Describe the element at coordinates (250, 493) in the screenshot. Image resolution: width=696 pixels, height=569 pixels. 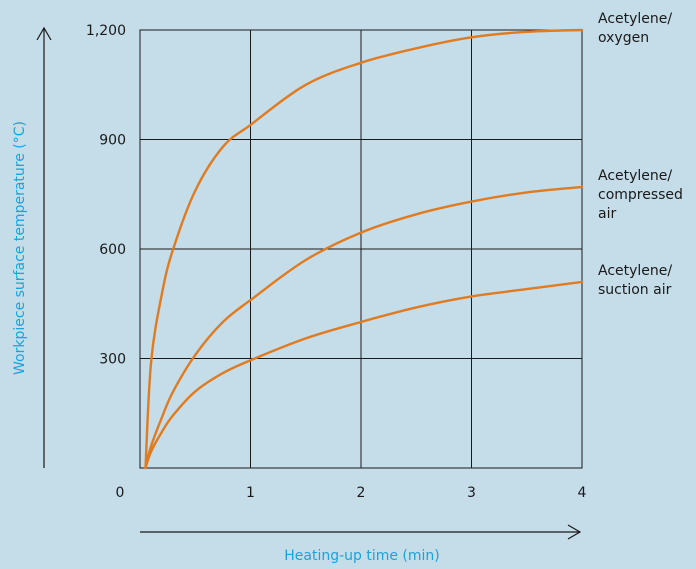
I see `x-tick-label: 1` at that location.